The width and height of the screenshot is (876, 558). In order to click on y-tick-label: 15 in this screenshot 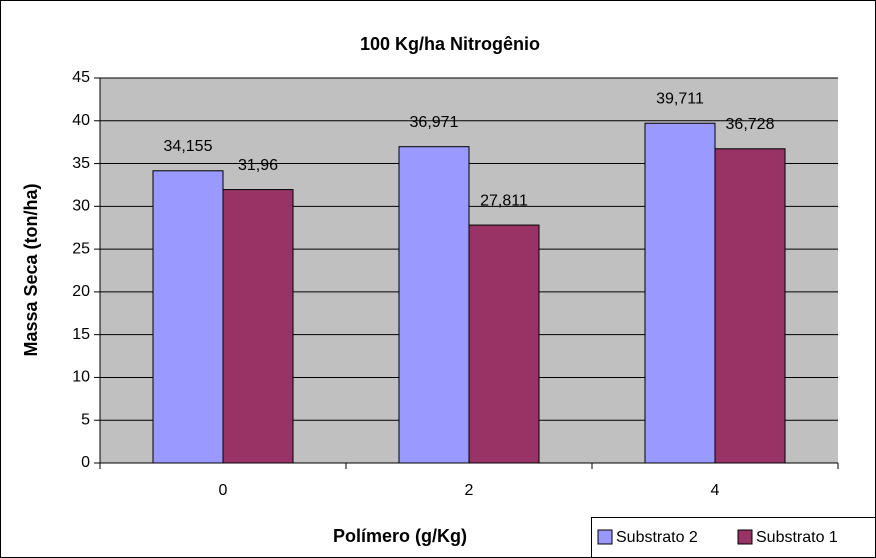, I will do `click(81, 334)`.